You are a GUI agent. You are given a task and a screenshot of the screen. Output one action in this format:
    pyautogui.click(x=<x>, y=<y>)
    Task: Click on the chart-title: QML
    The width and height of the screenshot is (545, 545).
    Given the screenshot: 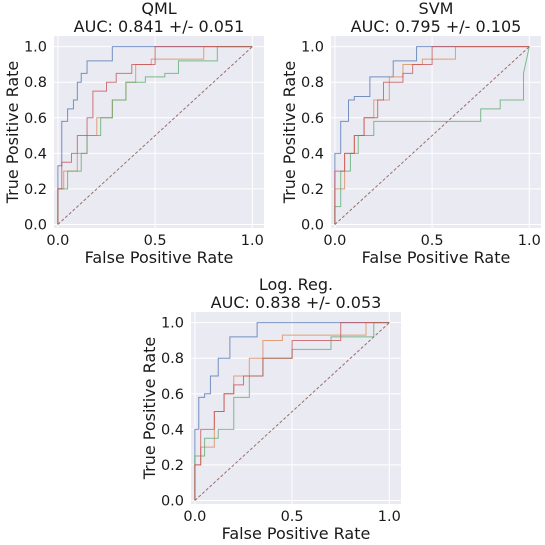 What is the action you would take?
    pyautogui.click(x=158, y=9)
    